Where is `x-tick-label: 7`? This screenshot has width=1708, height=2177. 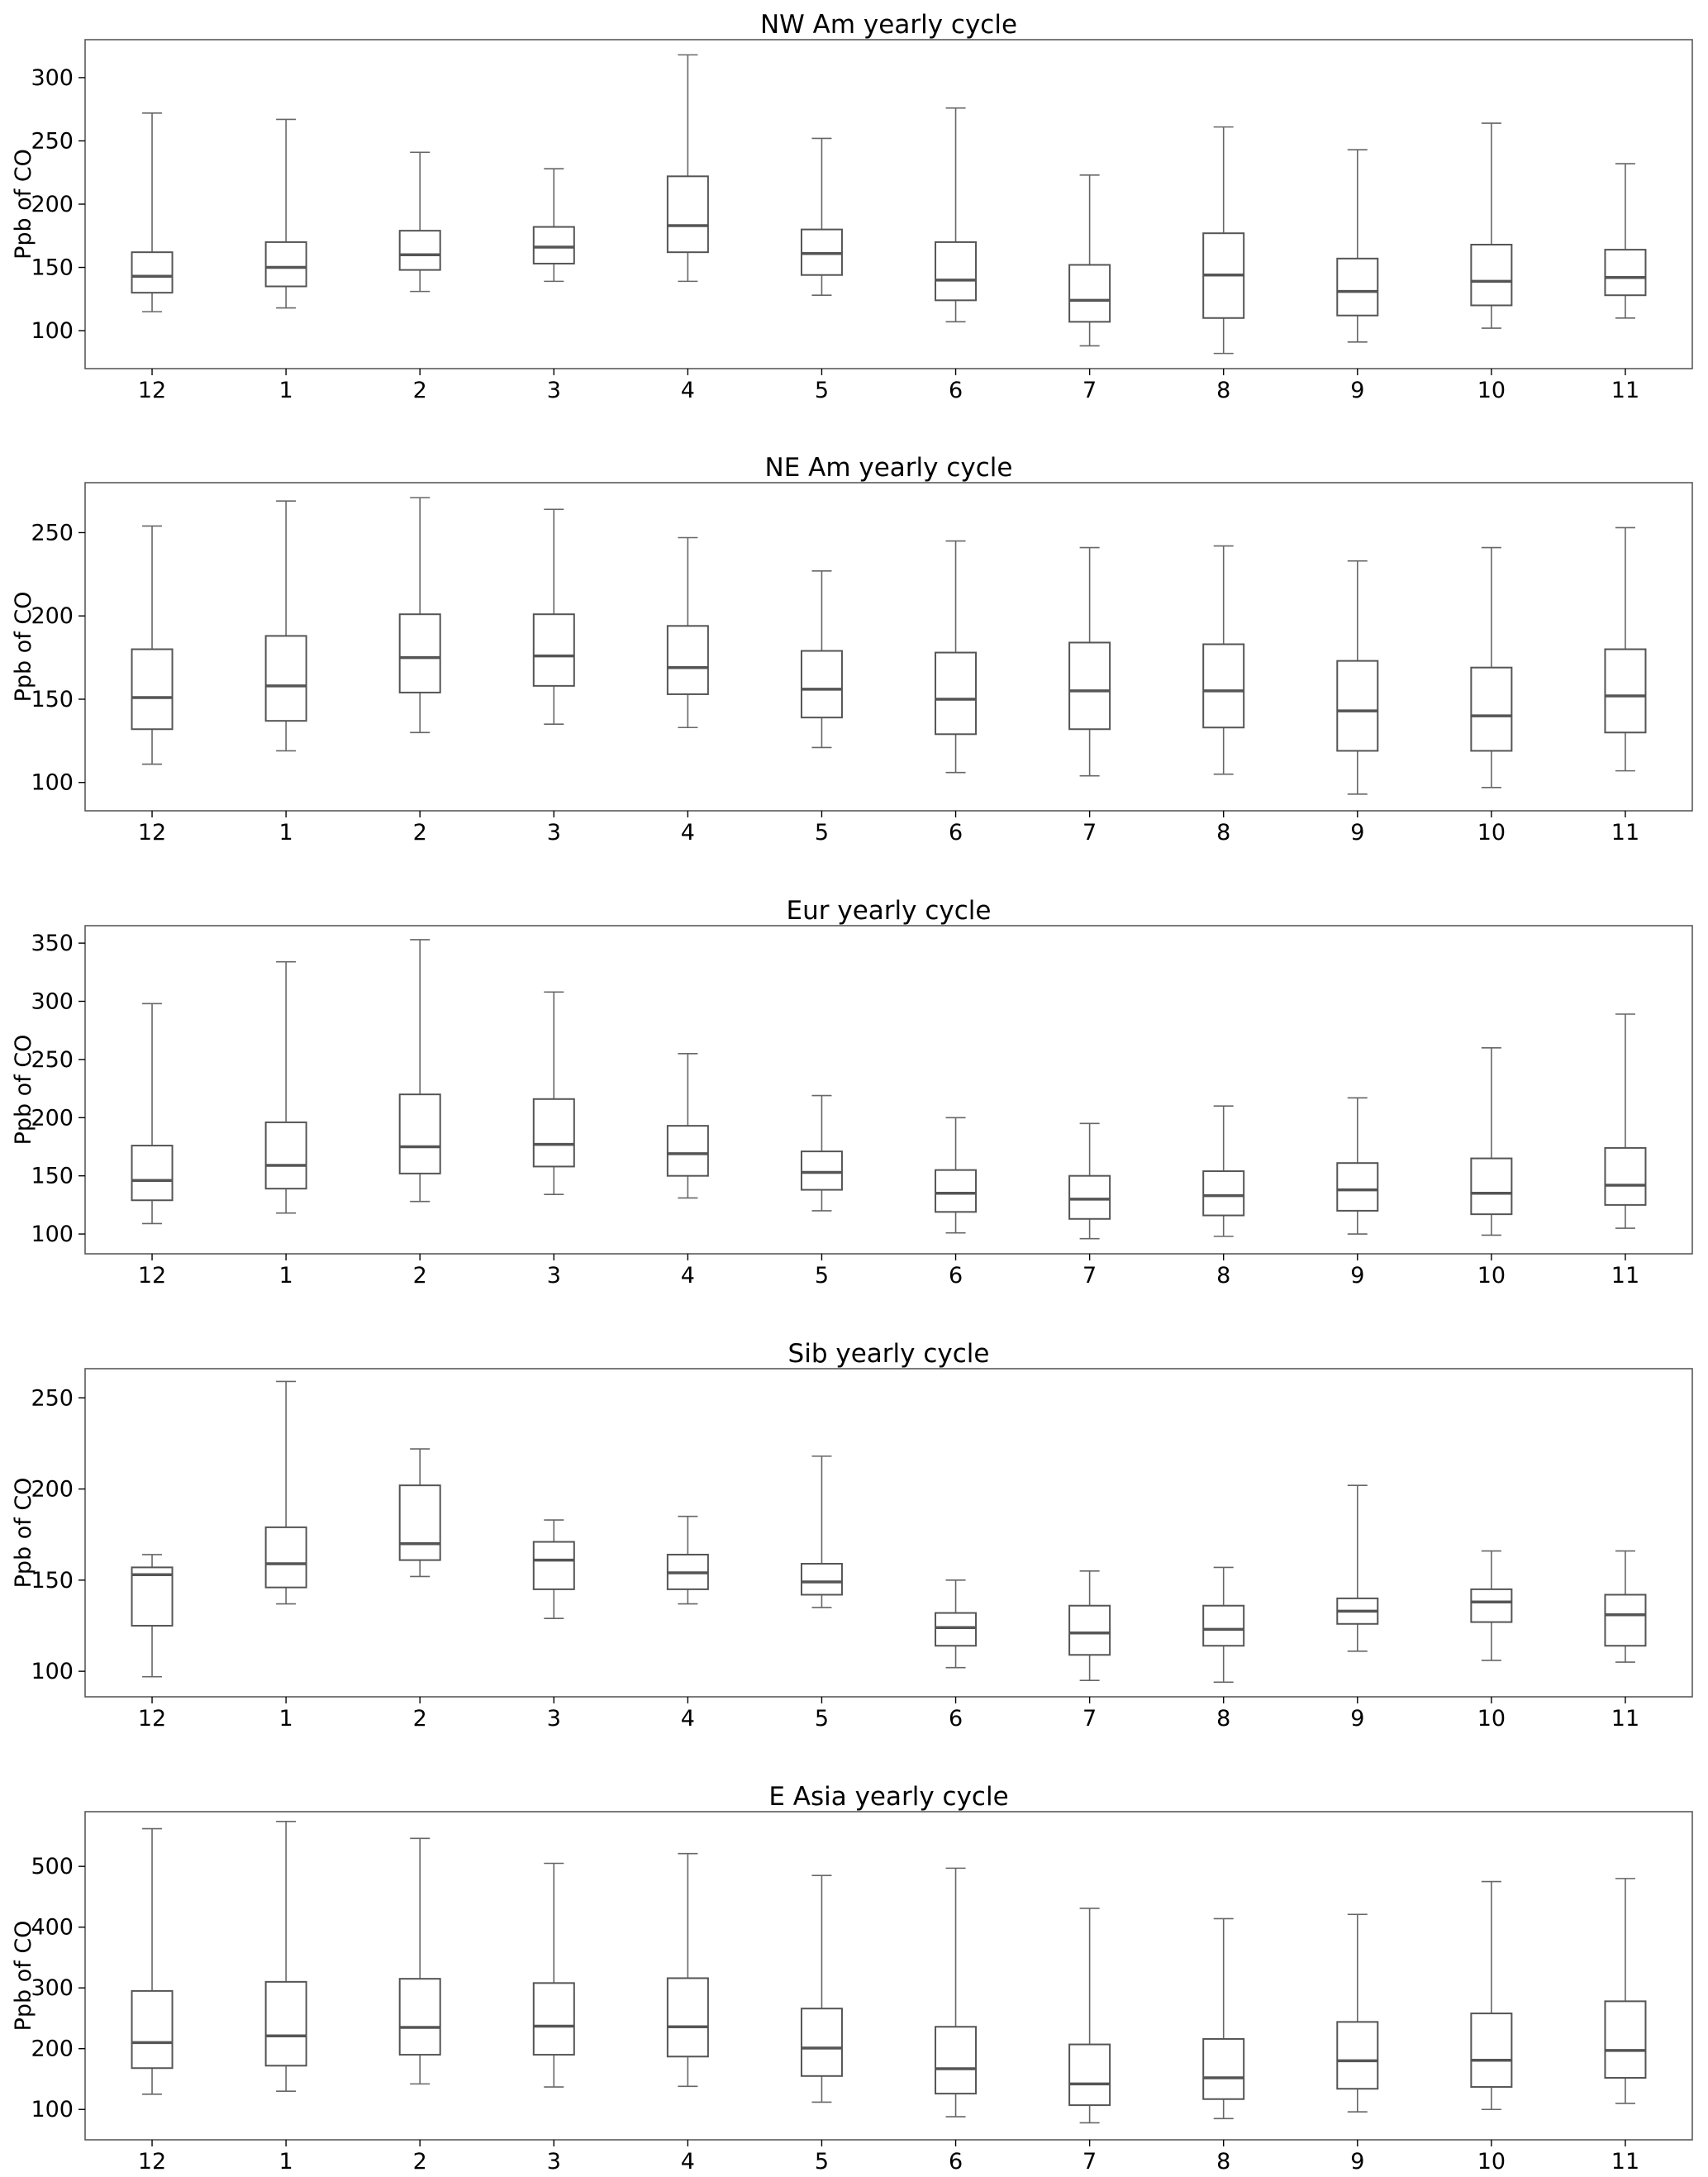 x-tick-label: 7 is located at coordinates (1089, 1276).